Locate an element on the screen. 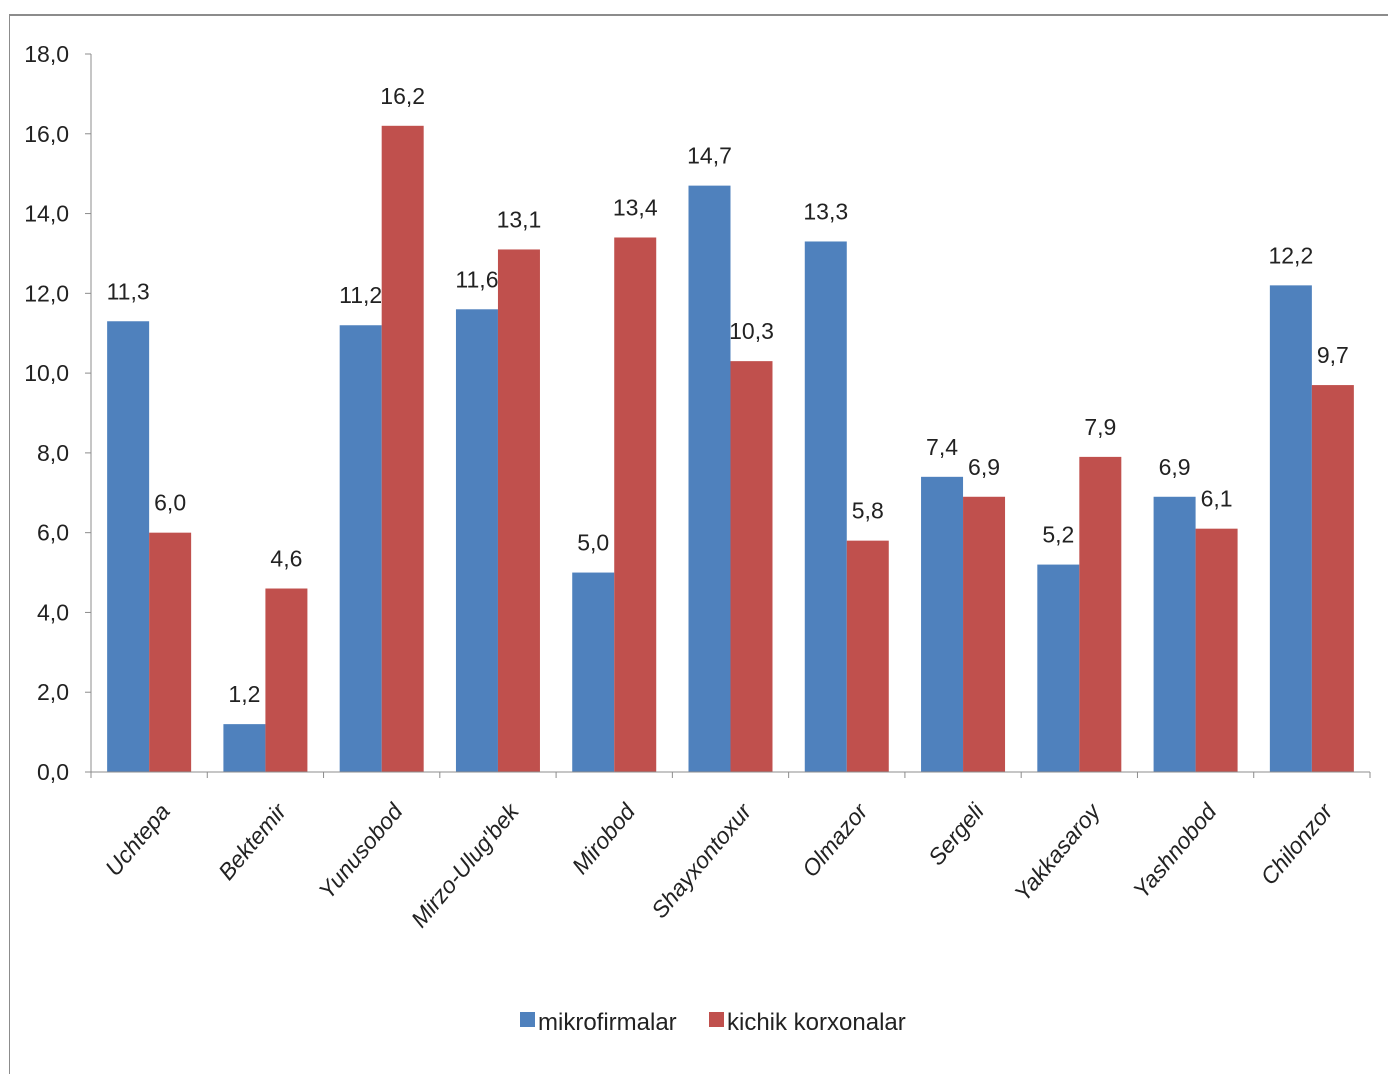  data-label: 1,2 is located at coordinates (244, 694).